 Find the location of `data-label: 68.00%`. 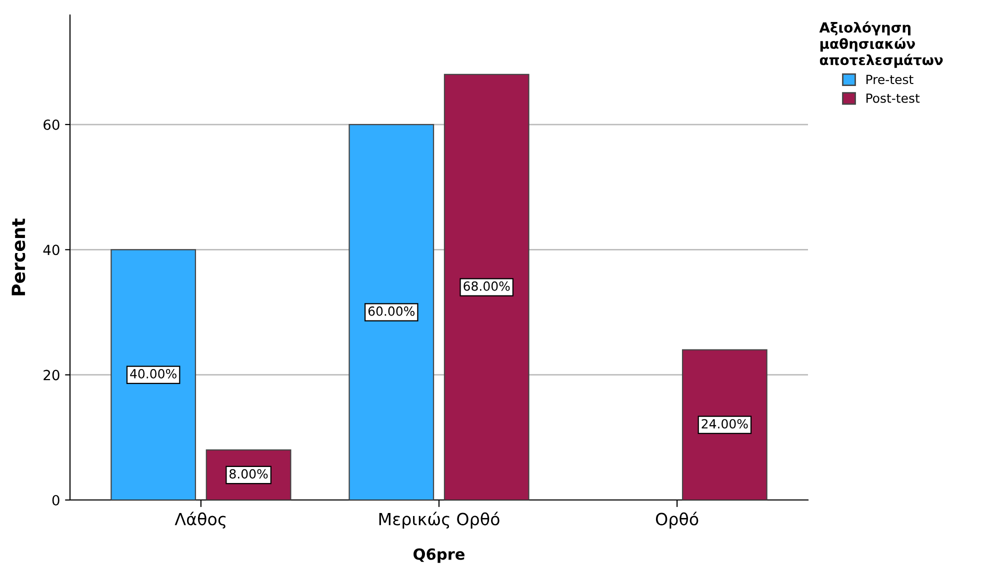

data-label: 68.00% is located at coordinates (487, 286).